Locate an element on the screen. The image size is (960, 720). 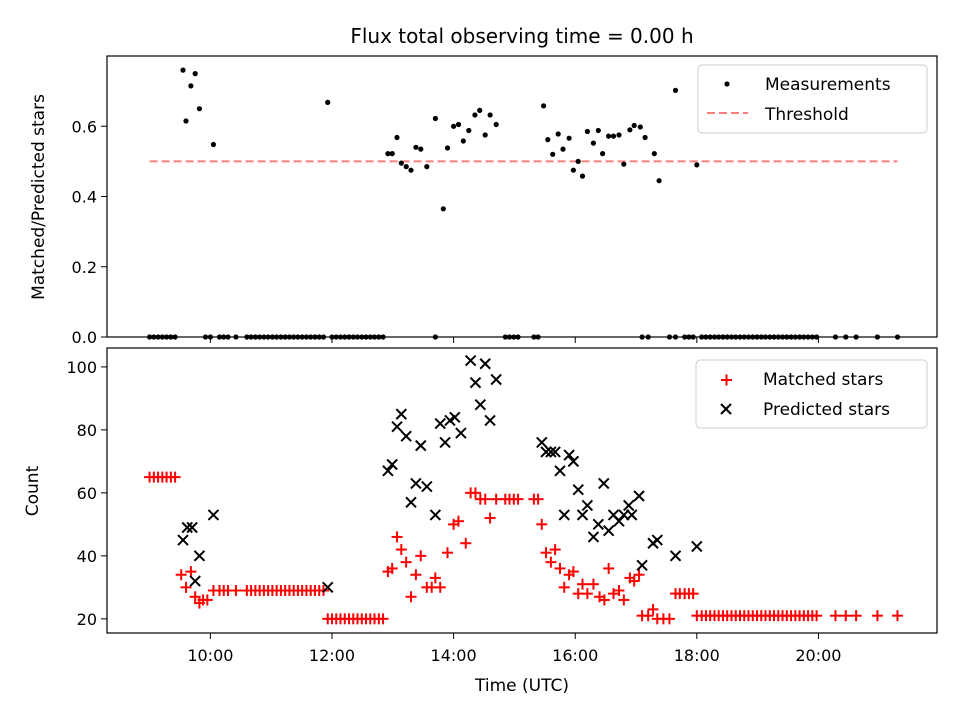
lower-legend: Matched stars Predicted stars is located at coordinates (811, 394).